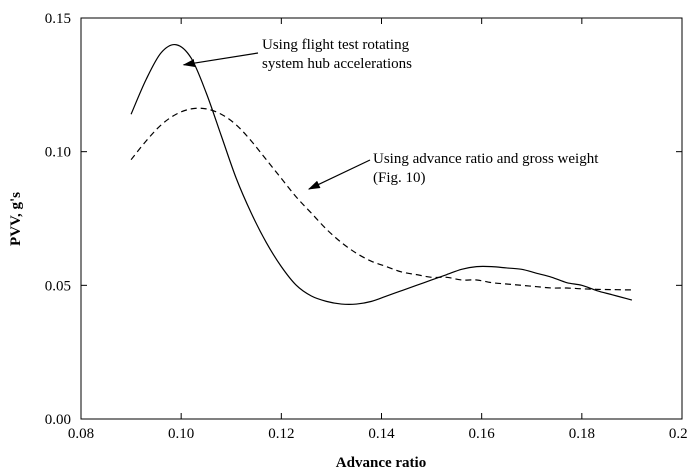  Describe the element at coordinates (381, 434) in the screenshot. I see `x-tick-label: 0.14` at that location.